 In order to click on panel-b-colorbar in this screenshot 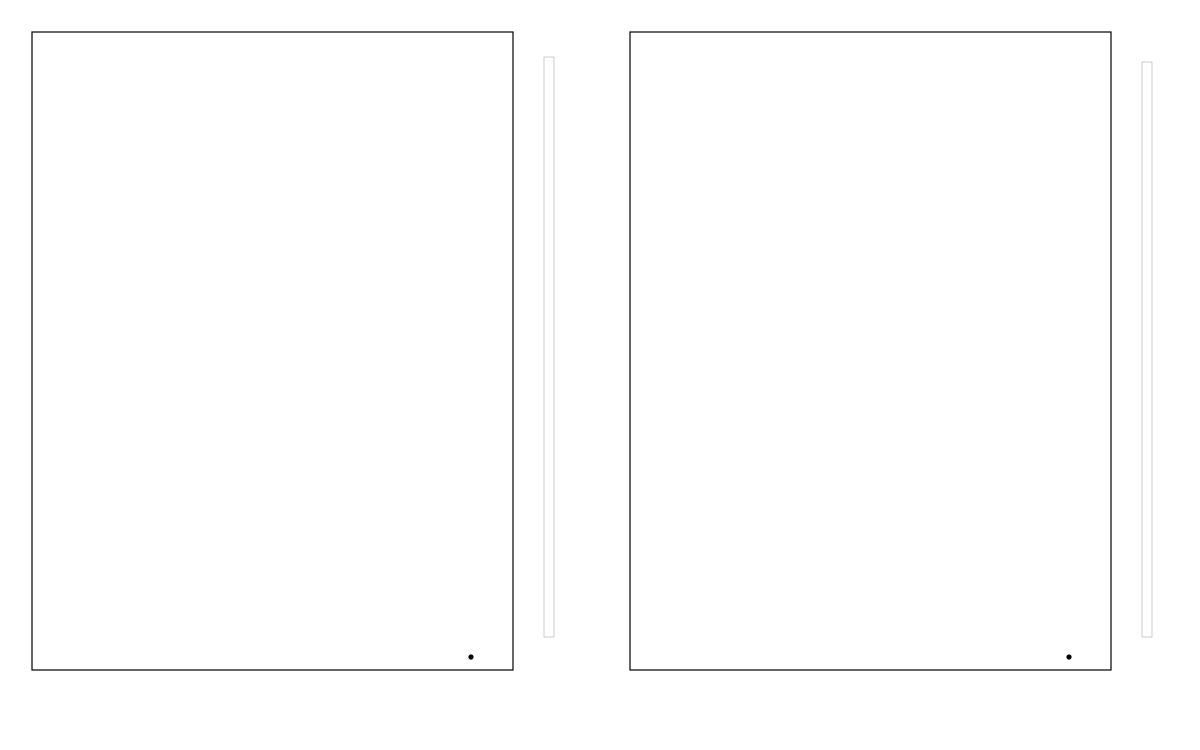, I will do `click(1147, 349)`.